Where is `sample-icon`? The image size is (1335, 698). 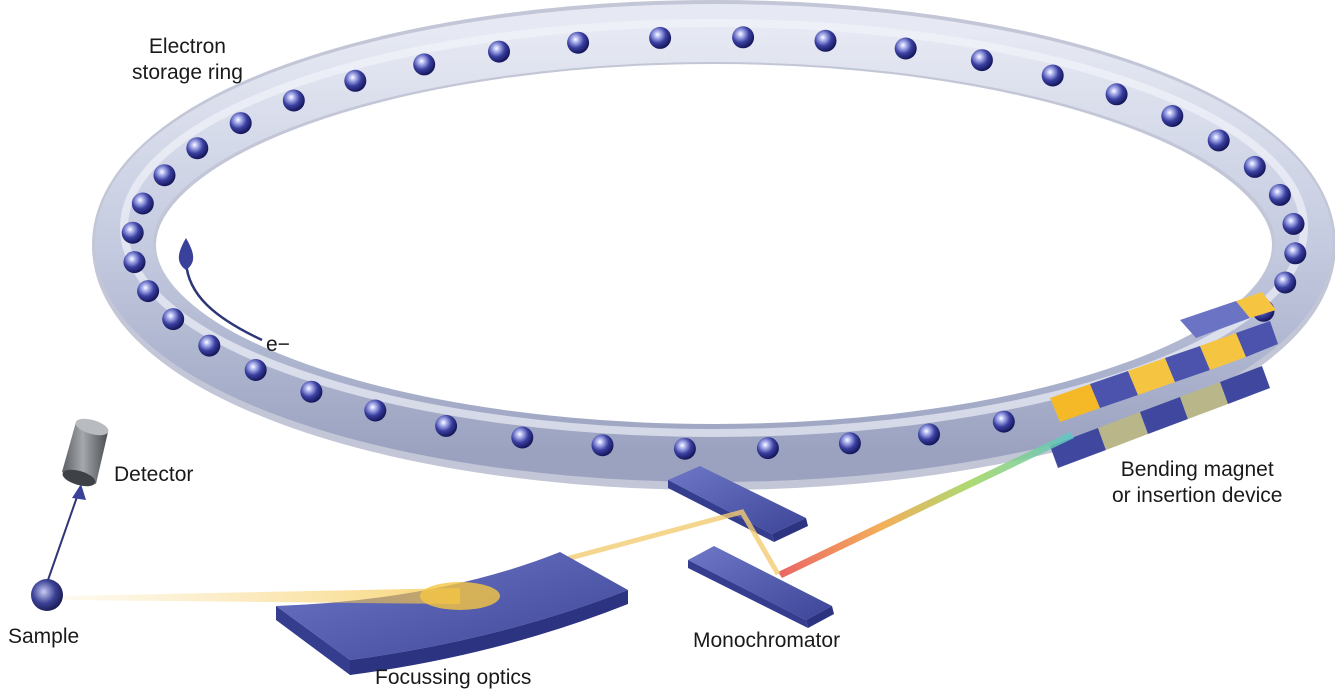
sample-icon is located at coordinates (47, 595).